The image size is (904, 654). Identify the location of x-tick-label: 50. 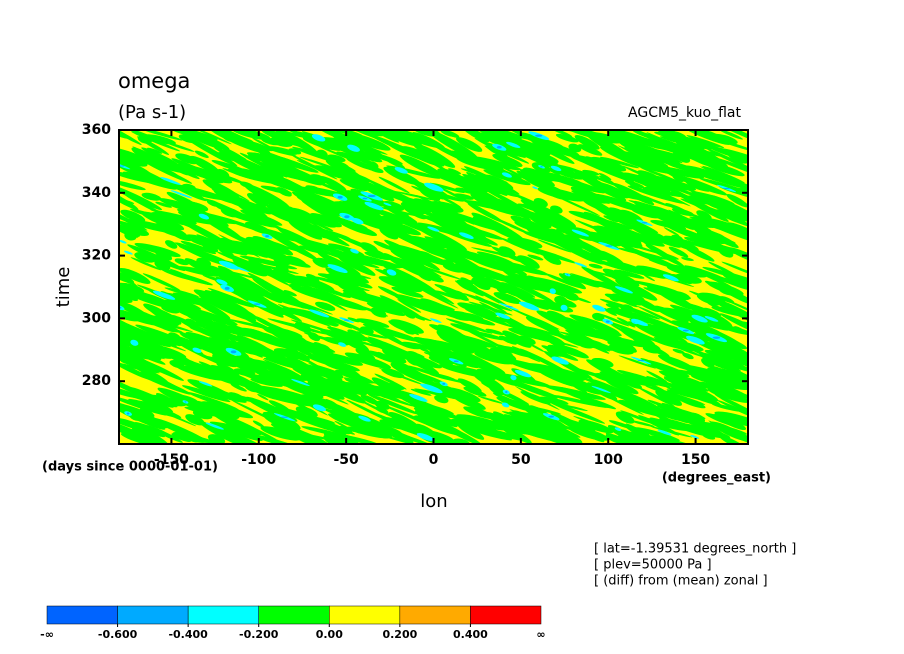
(521, 460).